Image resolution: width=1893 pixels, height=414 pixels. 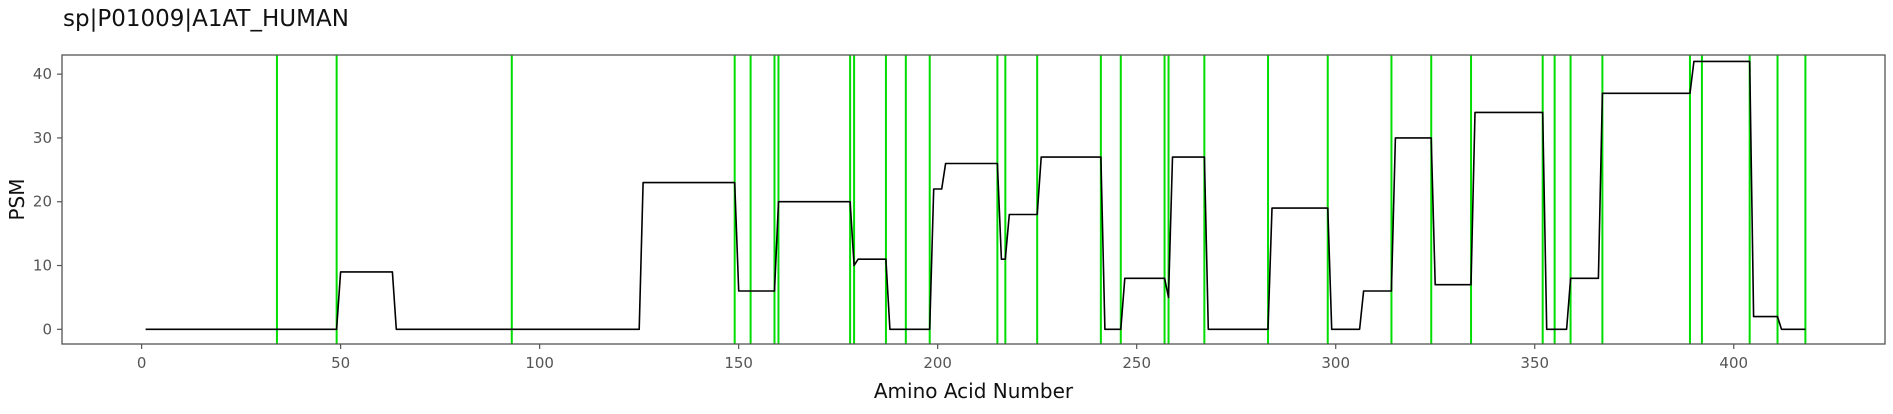 I want to click on x-tick-label: 200, so click(x=937, y=363).